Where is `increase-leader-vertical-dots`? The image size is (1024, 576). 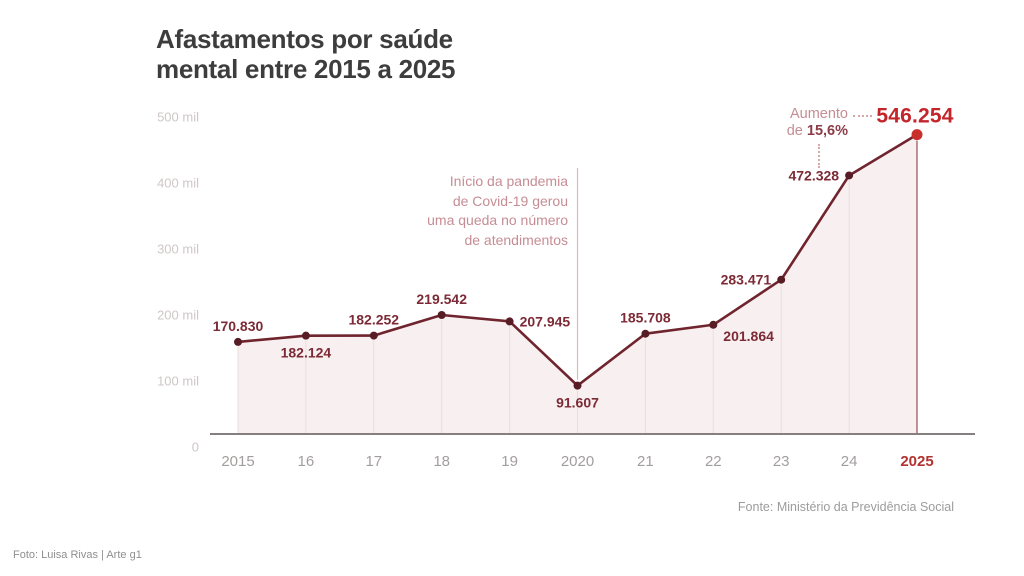 increase-leader-vertical-dots is located at coordinates (819, 156).